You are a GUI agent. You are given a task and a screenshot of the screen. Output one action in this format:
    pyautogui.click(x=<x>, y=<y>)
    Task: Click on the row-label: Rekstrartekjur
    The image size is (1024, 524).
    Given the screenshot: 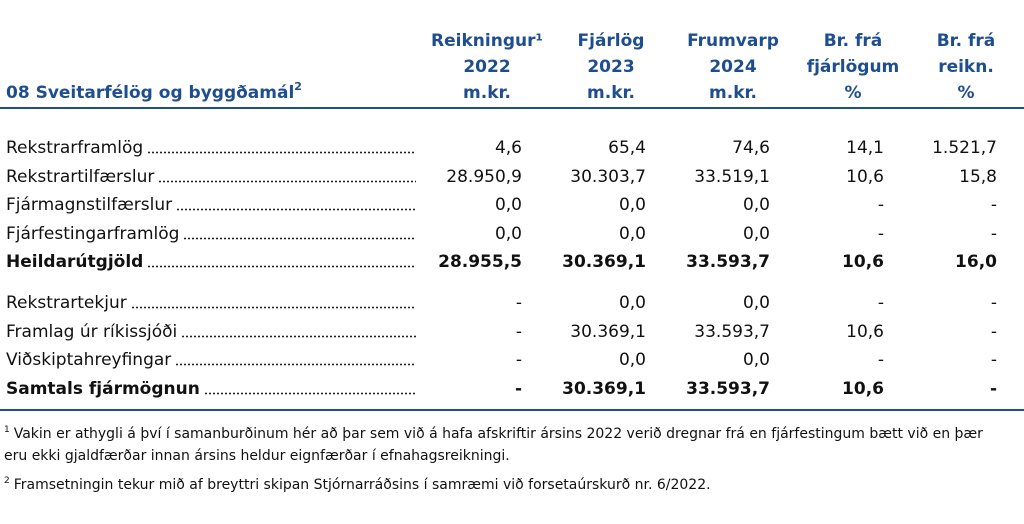 What is the action you would take?
    pyautogui.click(x=211, y=303)
    